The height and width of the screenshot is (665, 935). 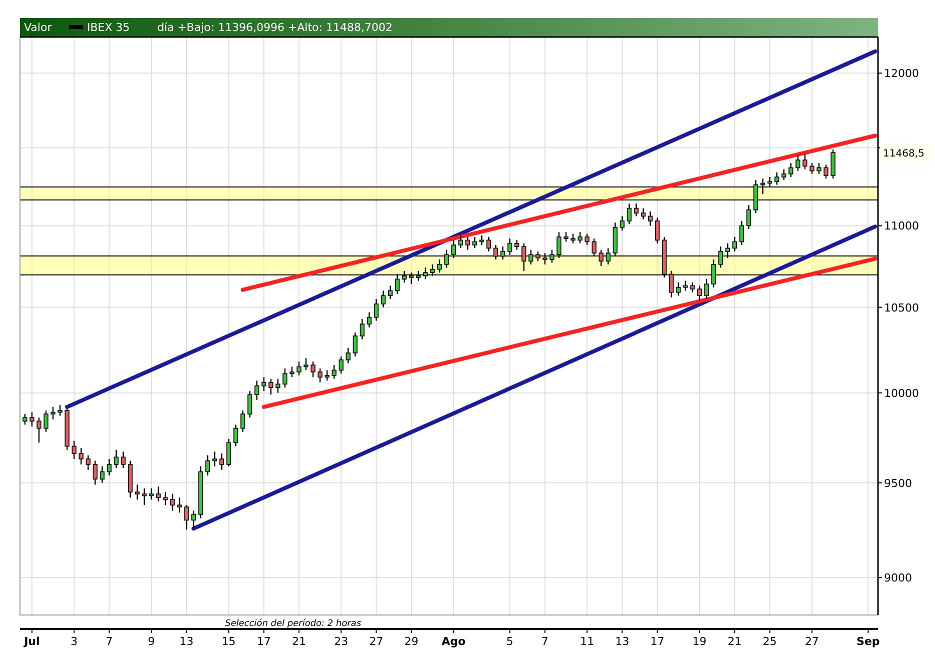 What do you see at coordinates (38, 27) in the screenshot?
I see `chart-title: Valor` at bounding box center [38, 27].